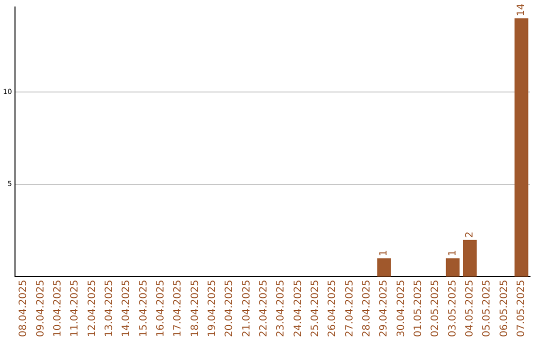 The width and height of the screenshot is (540, 340). What do you see at coordinates (332, 309) in the screenshot?
I see `x-tick-label: 26.04.2025` at bounding box center [332, 309].